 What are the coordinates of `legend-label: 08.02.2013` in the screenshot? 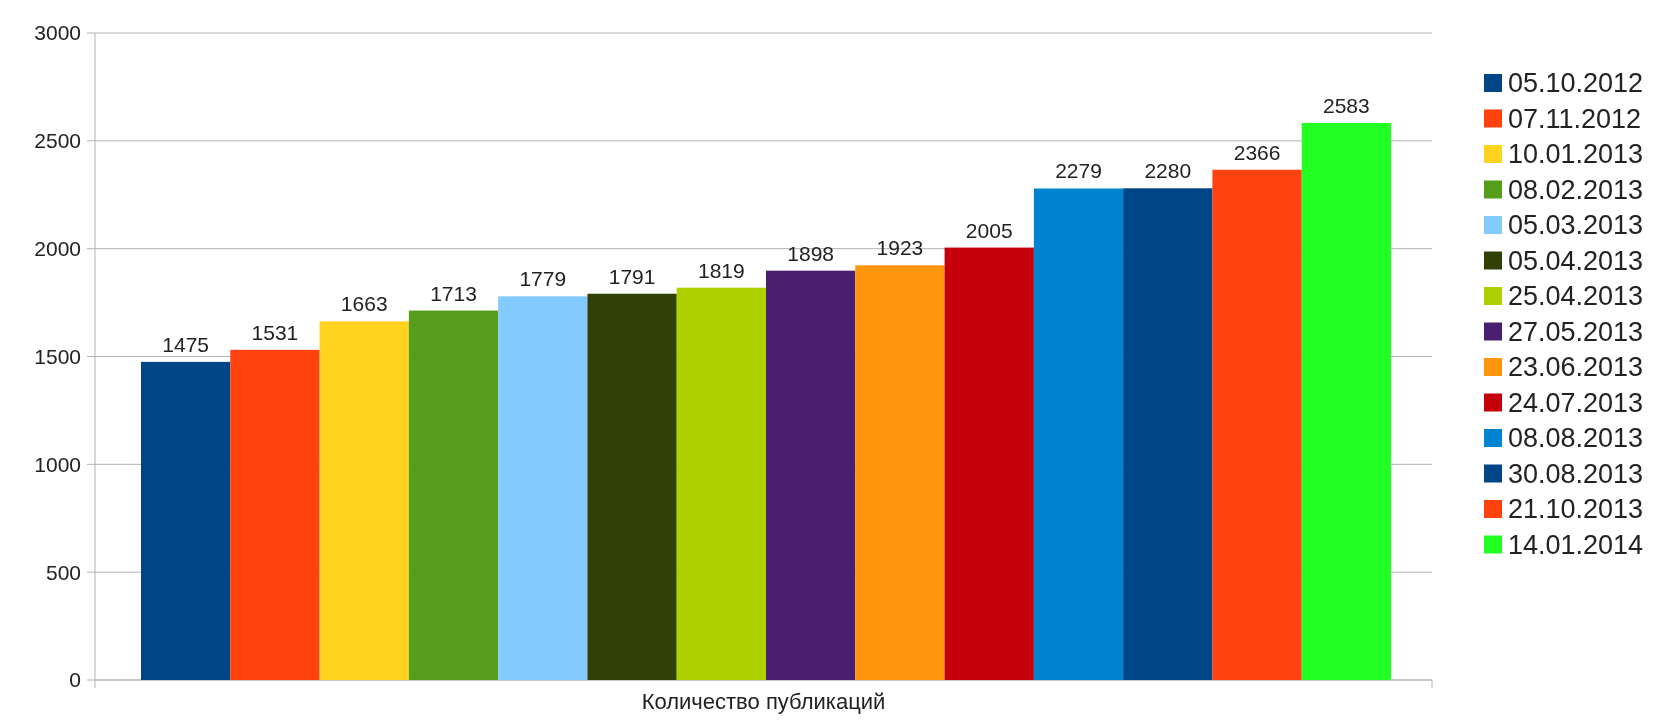 It's located at (1576, 189).